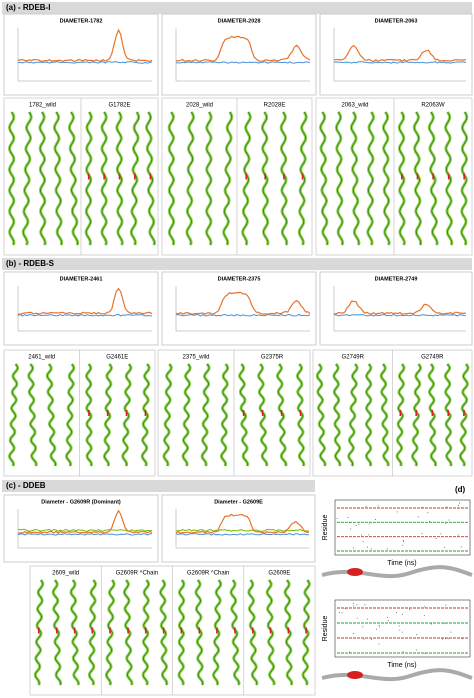 The image size is (474, 698). What do you see at coordinates (354, 106) in the screenshot?
I see `variant-label: 2063_wild` at bounding box center [354, 106].